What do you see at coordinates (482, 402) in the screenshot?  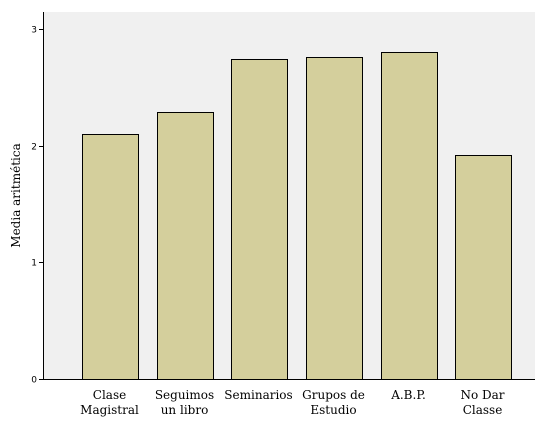 I see `x-category-label: No Dar Classe` at bounding box center [482, 402].